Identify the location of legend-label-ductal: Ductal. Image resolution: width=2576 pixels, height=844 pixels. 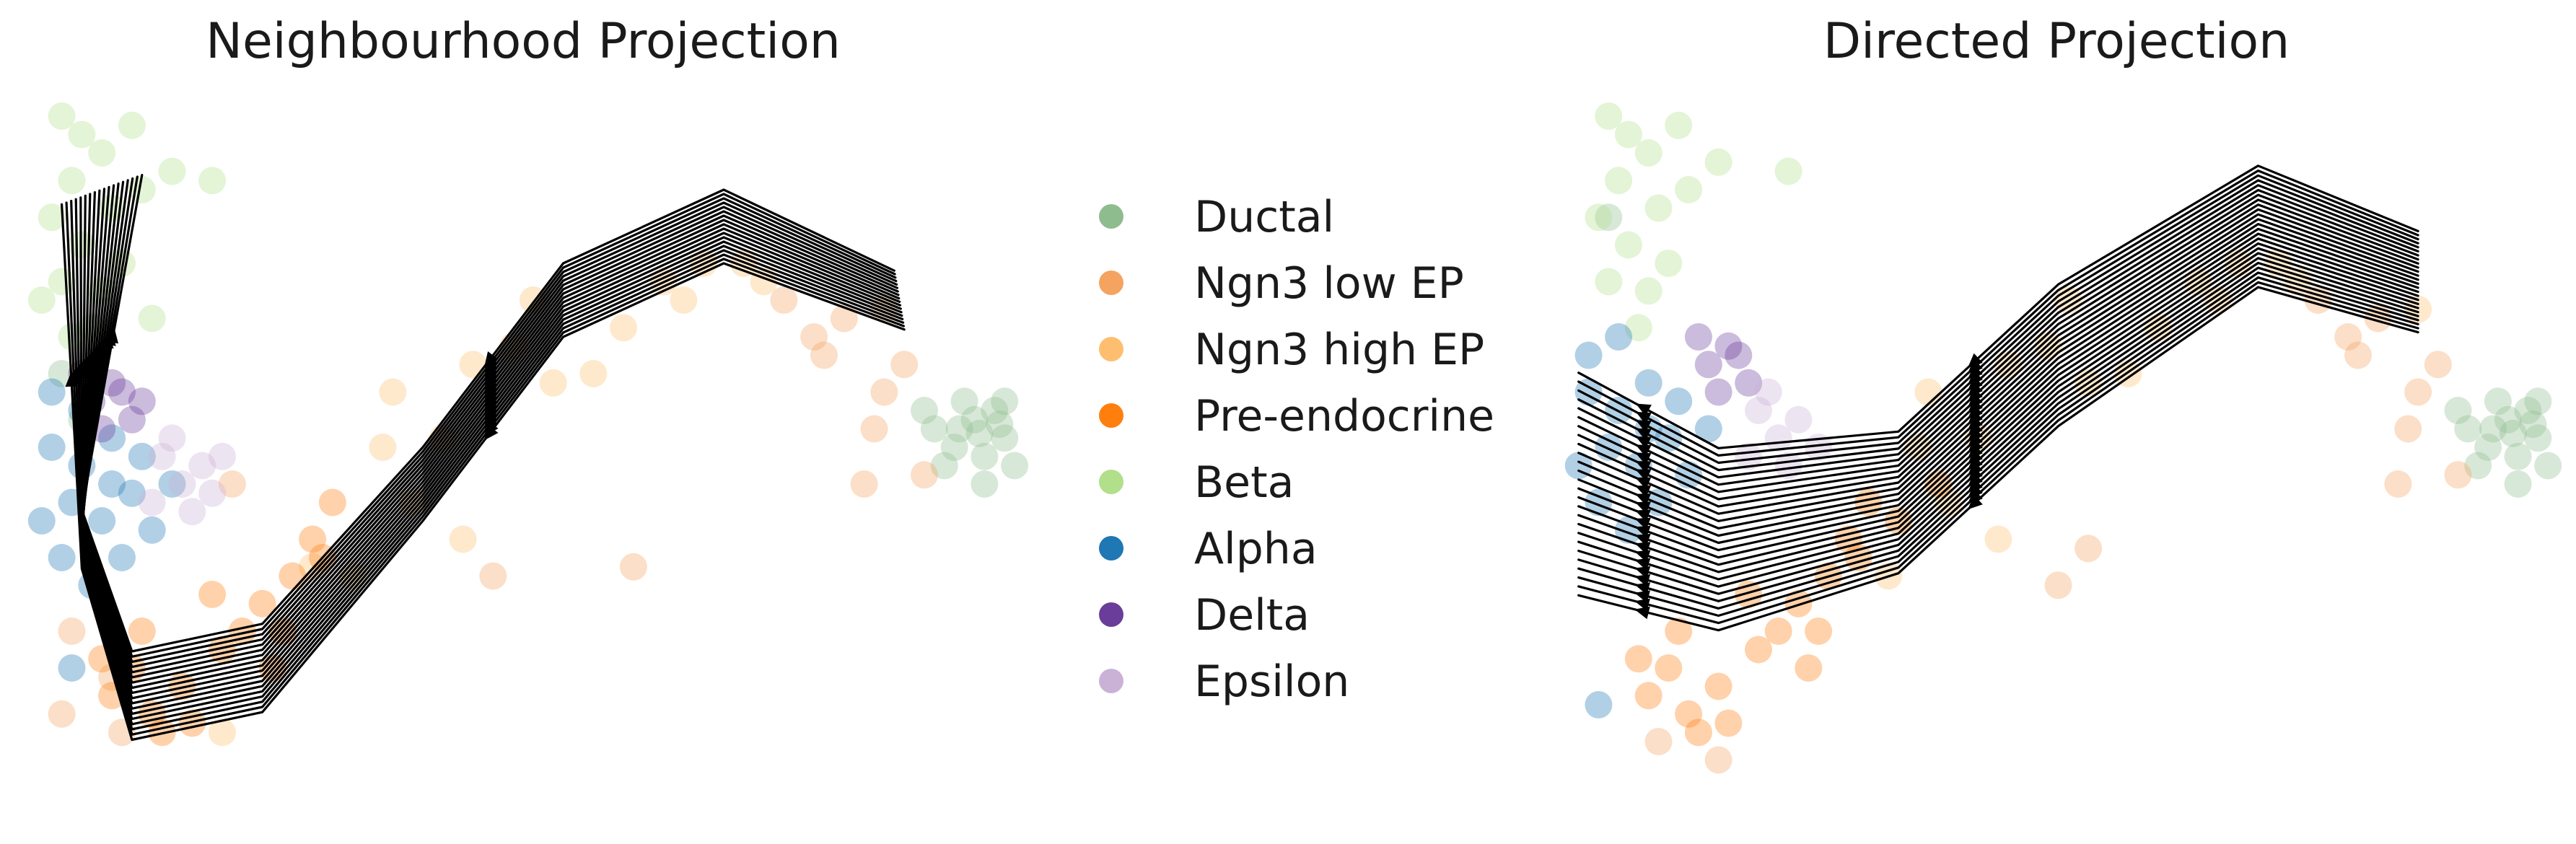
(1264, 217).